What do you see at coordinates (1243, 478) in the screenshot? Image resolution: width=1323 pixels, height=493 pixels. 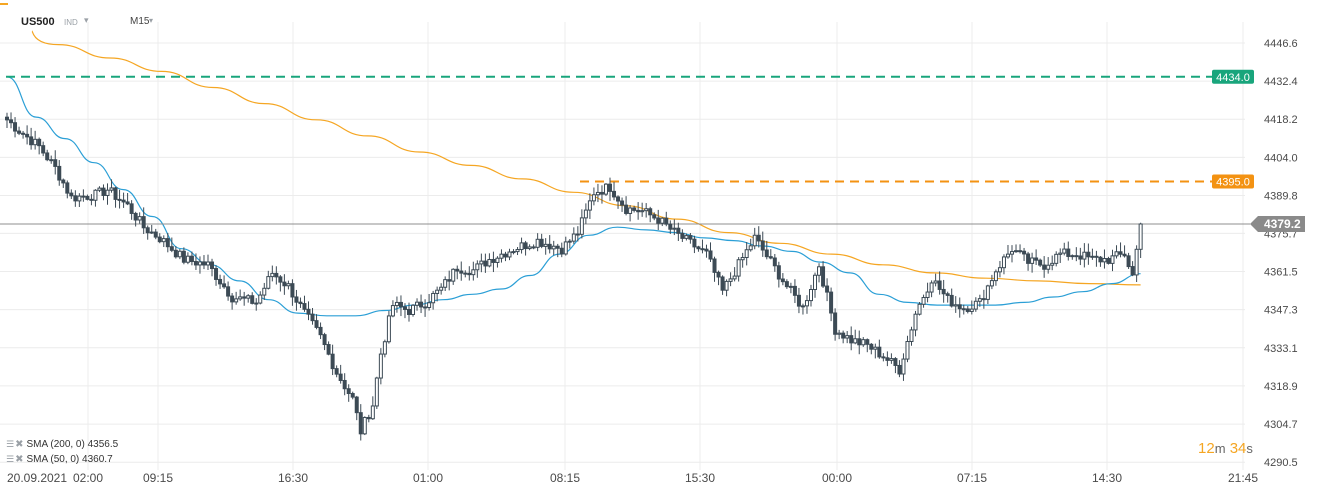 I see `x-tick-label: 21:45` at bounding box center [1243, 478].